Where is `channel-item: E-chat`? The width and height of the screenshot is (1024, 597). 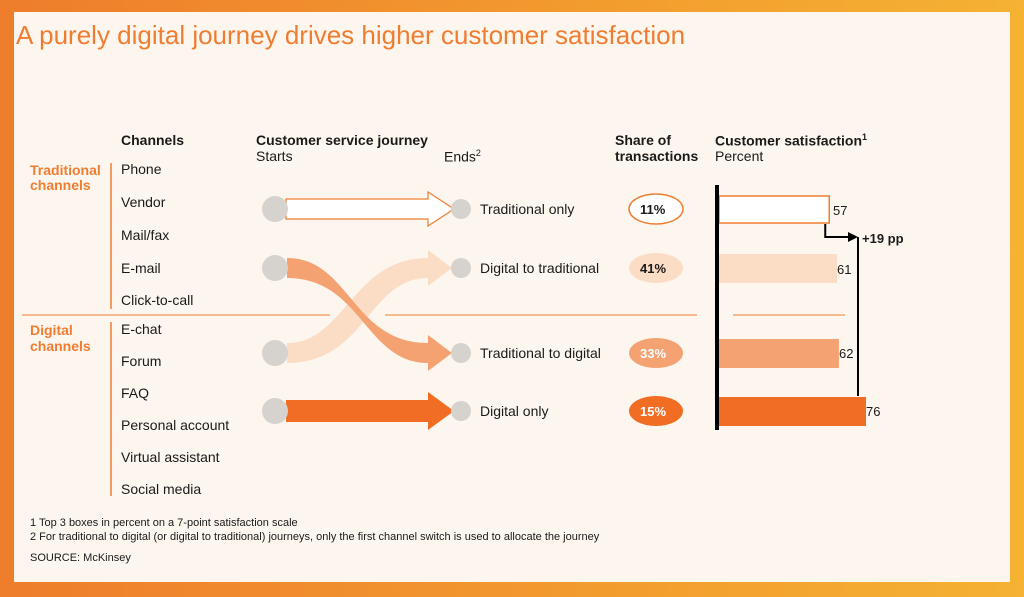
channel-item: E-chat is located at coordinates (141, 329).